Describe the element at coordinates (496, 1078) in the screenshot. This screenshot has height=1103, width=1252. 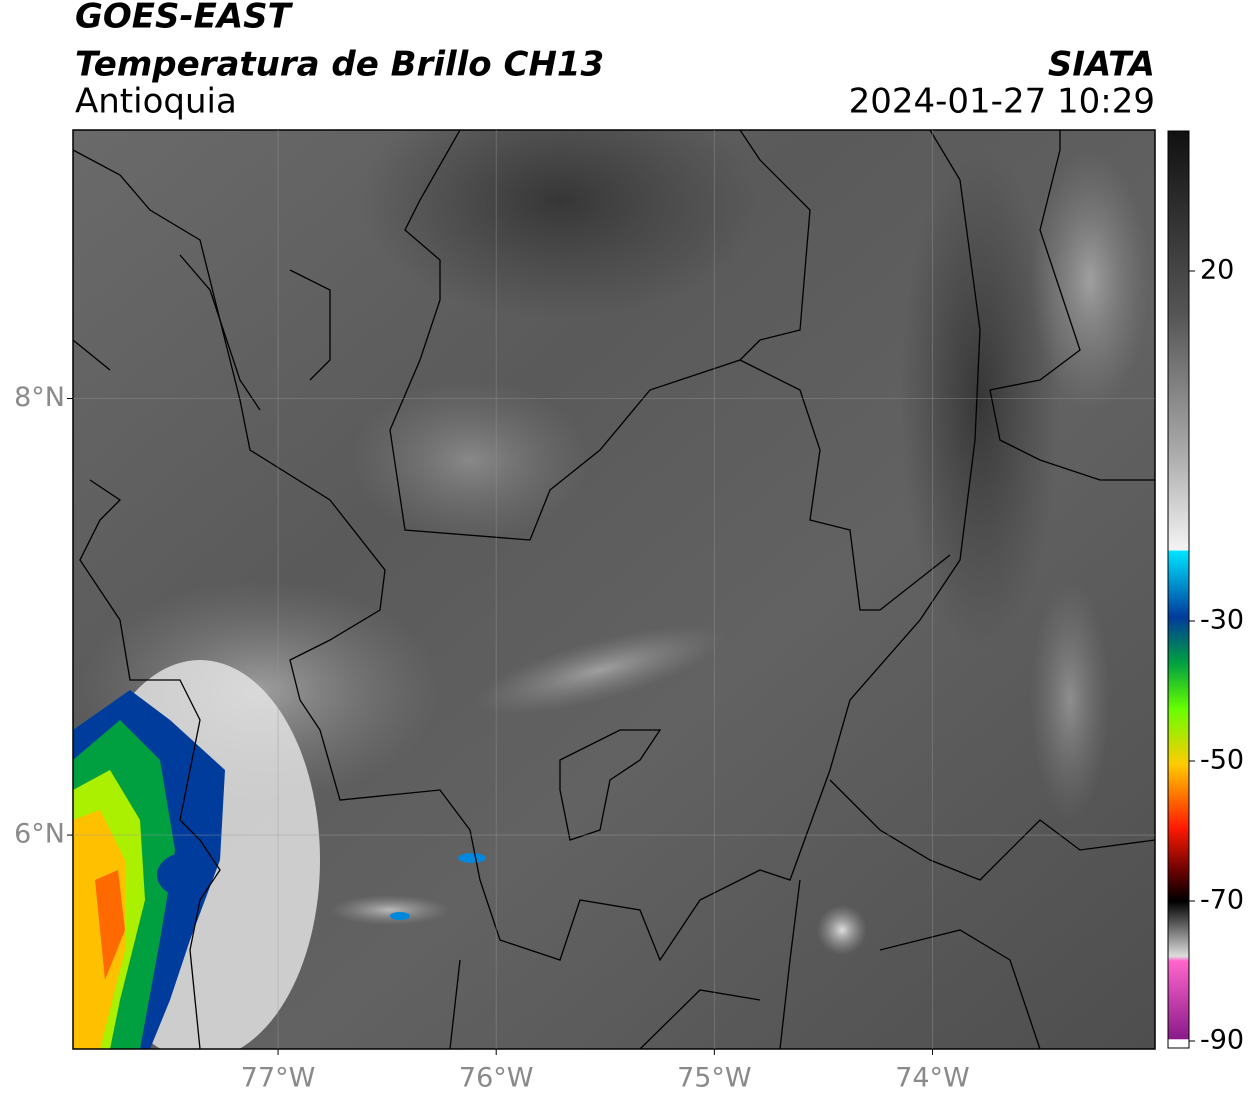
I see `x-tick-label: 76°W` at that location.